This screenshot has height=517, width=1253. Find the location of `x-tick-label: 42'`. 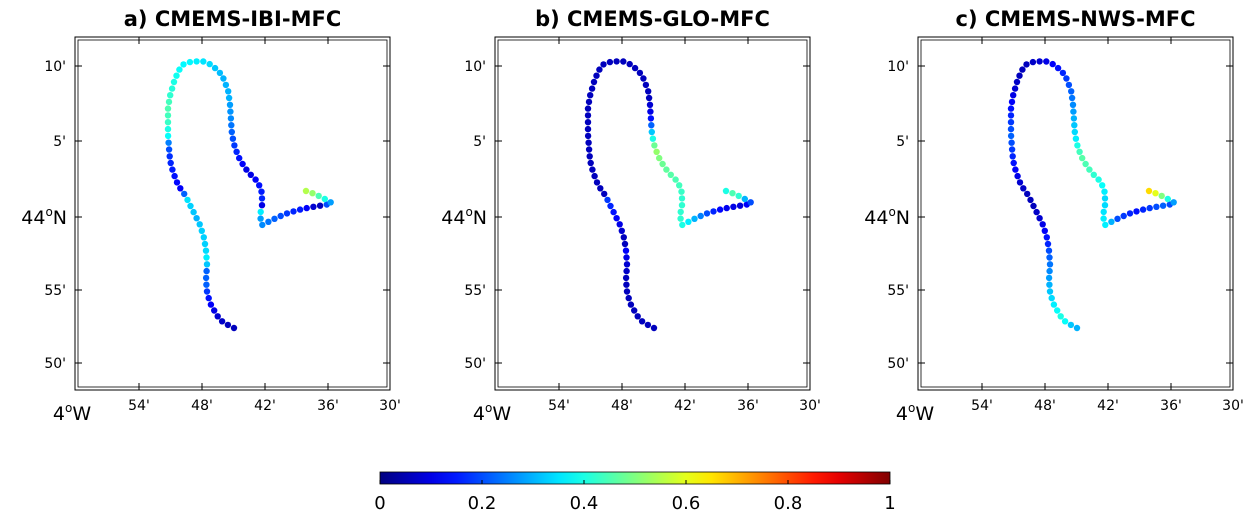

x-tick-label: 42' is located at coordinates (1108, 406).